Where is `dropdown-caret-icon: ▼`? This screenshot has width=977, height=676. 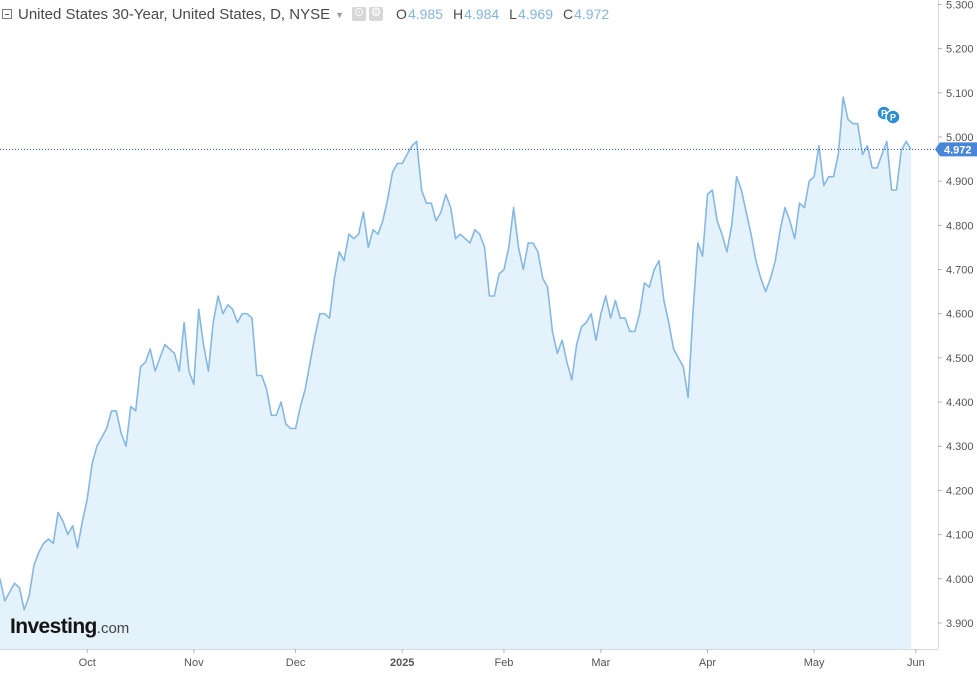 dropdown-caret-icon: ▼ is located at coordinates (340, 15).